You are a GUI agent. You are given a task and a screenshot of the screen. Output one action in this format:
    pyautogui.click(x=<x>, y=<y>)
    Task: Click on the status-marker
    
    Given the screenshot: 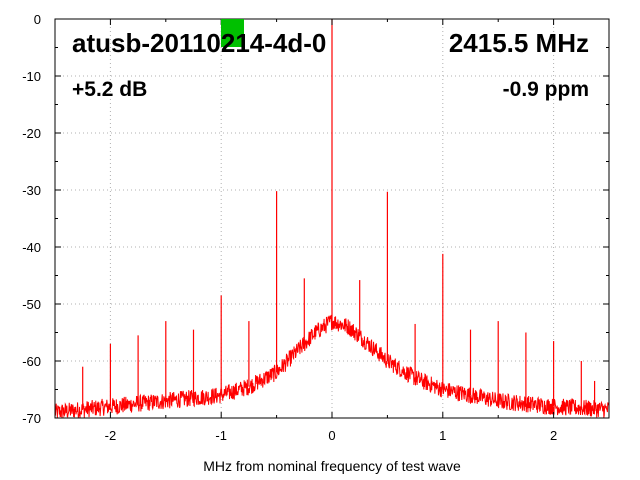 What is the action you would take?
    pyautogui.click(x=232, y=33)
    